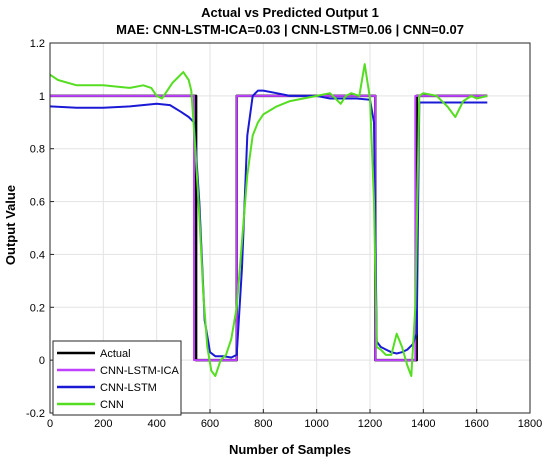 Image resolution: width=550 pixels, height=467 pixels. Describe the element at coordinates (112, 405) in the screenshot. I see `legend-entry-label: CNN` at that location.